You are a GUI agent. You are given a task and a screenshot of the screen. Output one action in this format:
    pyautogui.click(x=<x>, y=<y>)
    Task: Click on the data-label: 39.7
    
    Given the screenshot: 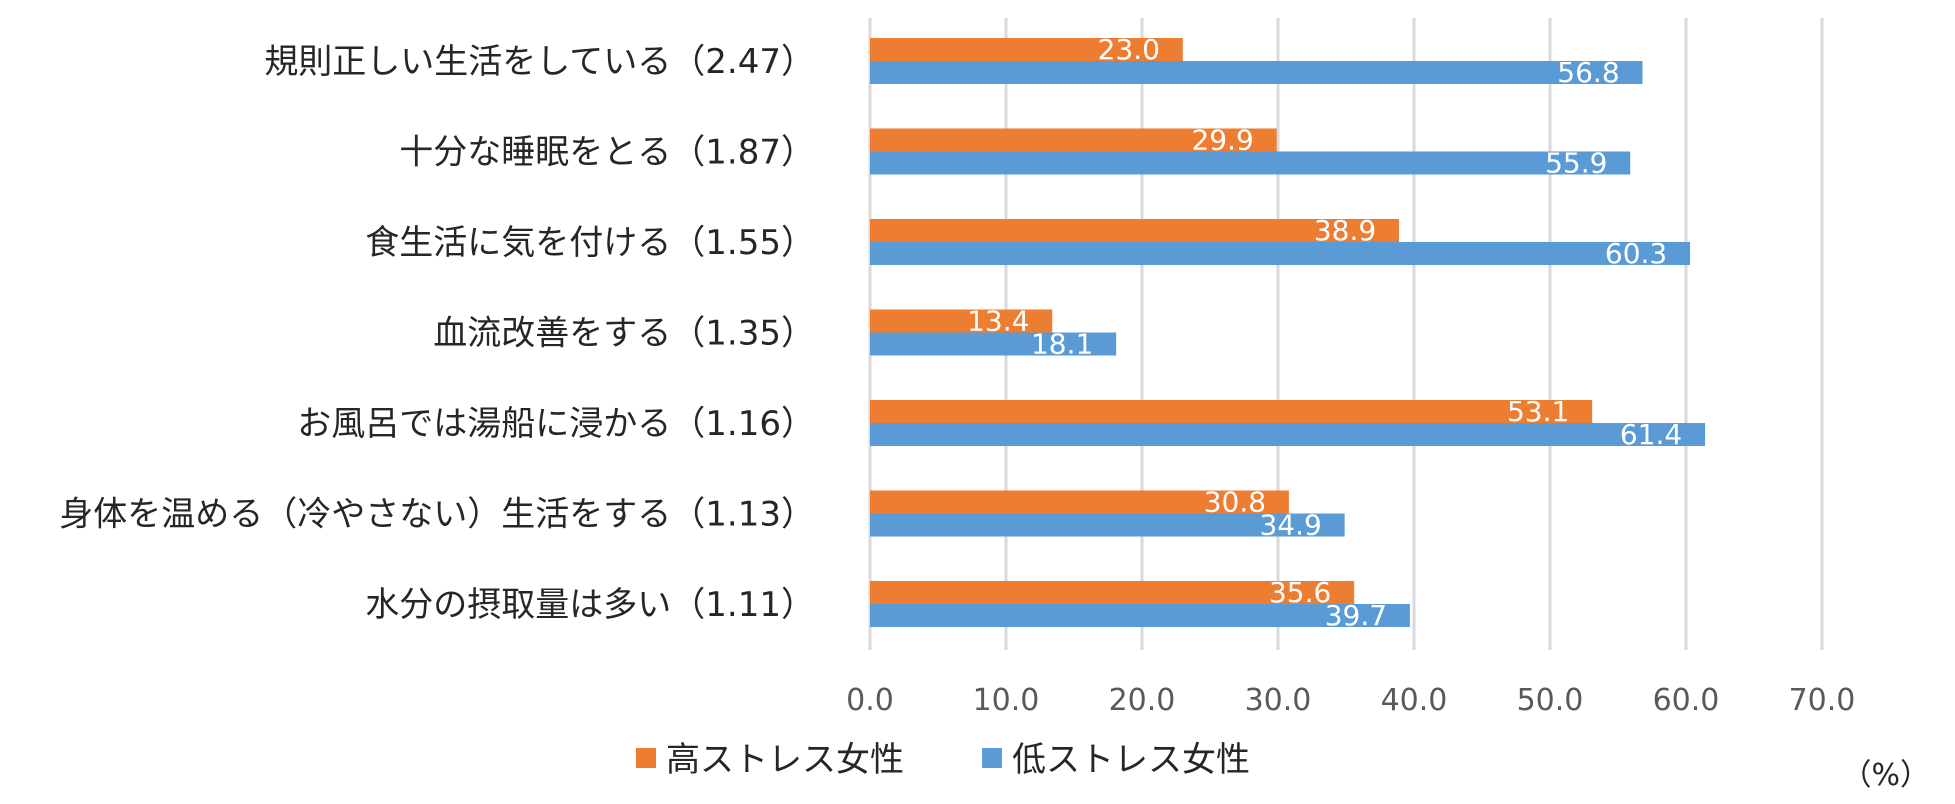 What is the action you would take?
    pyautogui.click(x=1356, y=615)
    